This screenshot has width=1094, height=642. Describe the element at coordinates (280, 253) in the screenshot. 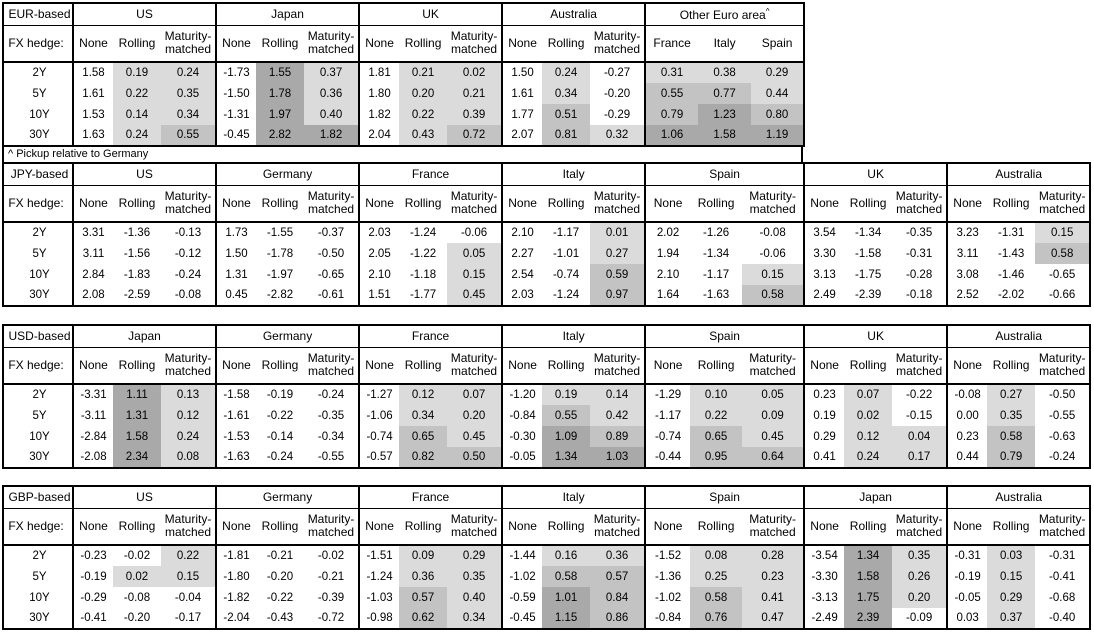

I see `value-cell: -1.78` at that location.